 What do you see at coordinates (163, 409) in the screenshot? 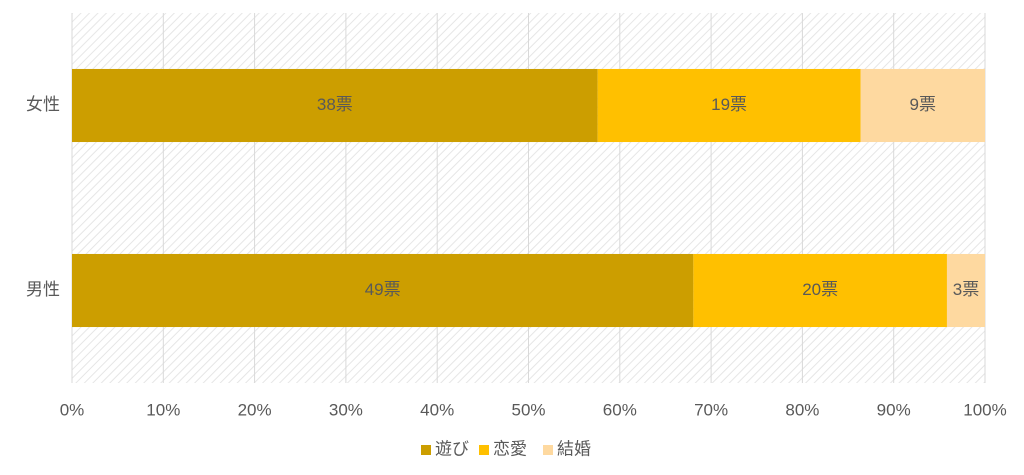
I see `x-tick-label: 10%` at bounding box center [163, 409].